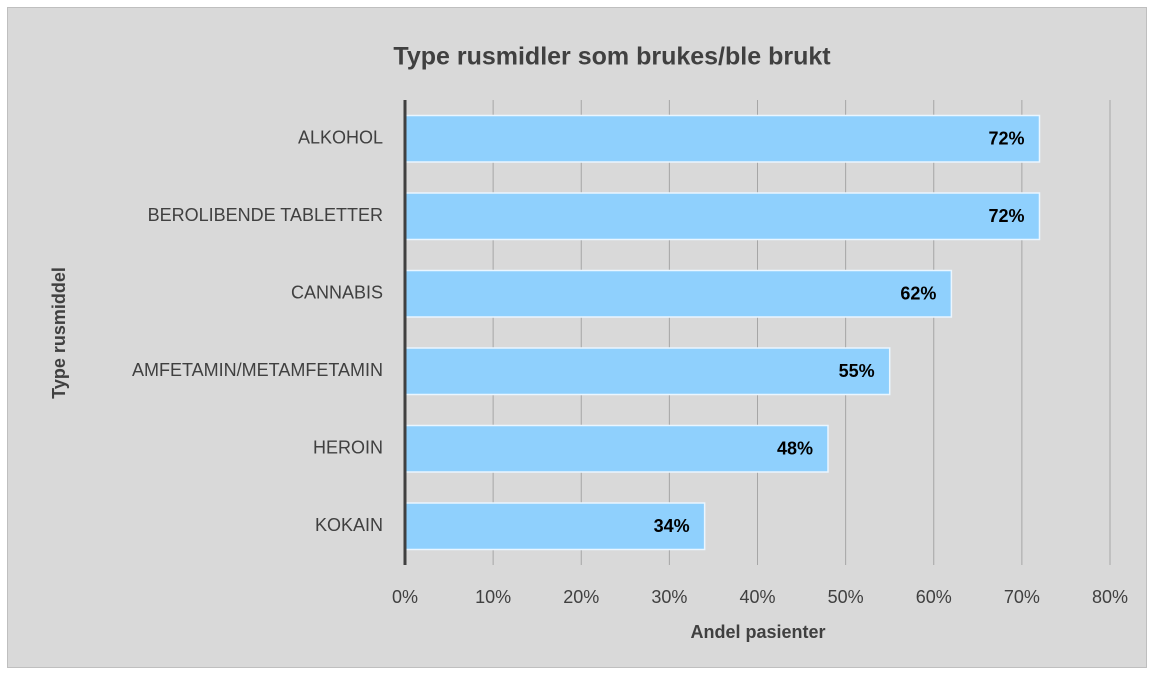 This screenshot has height=675, width=1154. Describe the element at coordinates (1110, 597) in the screenshot. I see `x-tick-label: 80%` at that location.